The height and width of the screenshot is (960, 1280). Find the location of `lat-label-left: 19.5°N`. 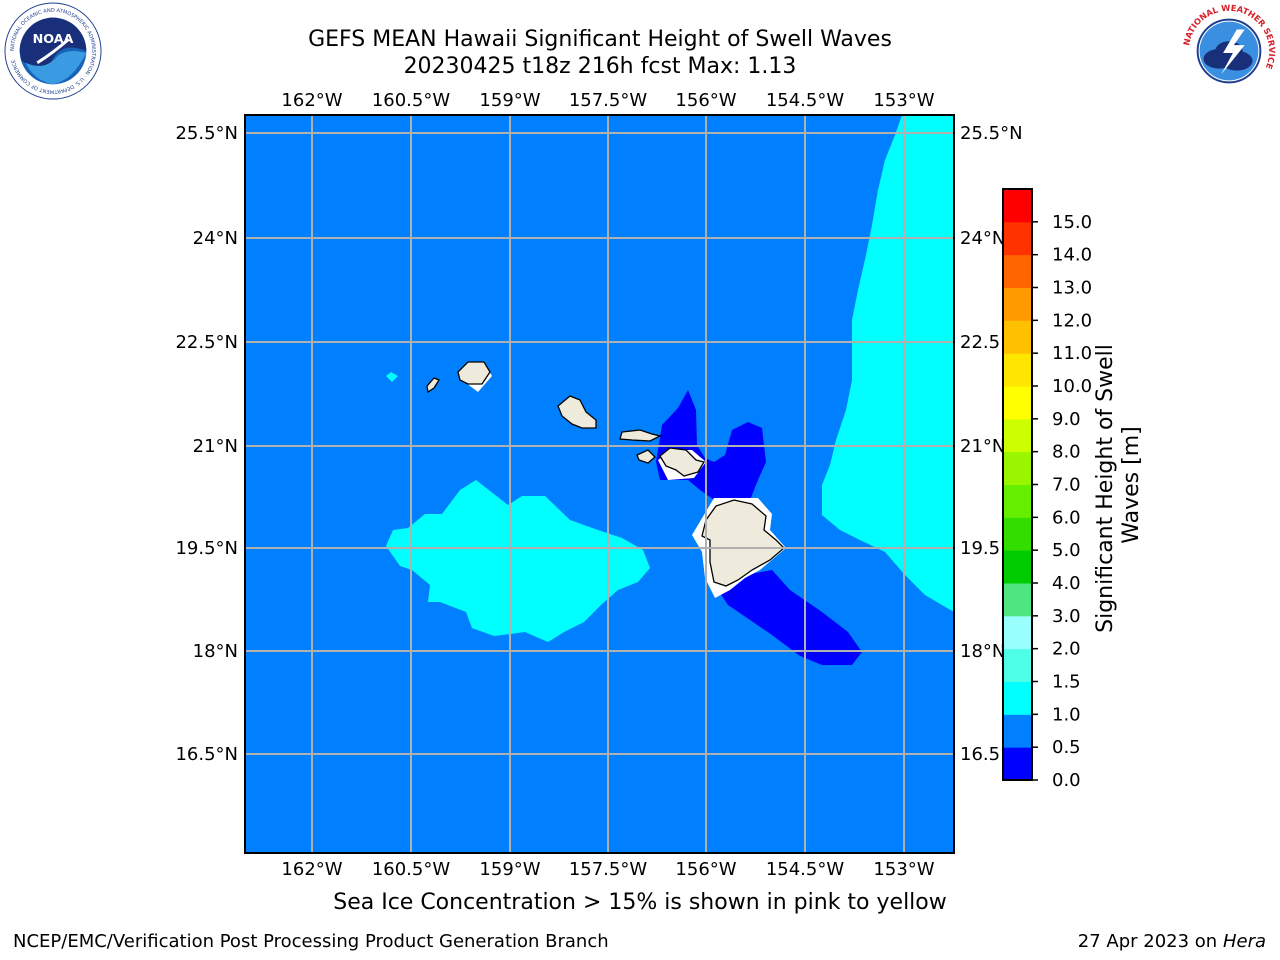

lat-label-left: 19.5°N is located at coordinates (206, 548).